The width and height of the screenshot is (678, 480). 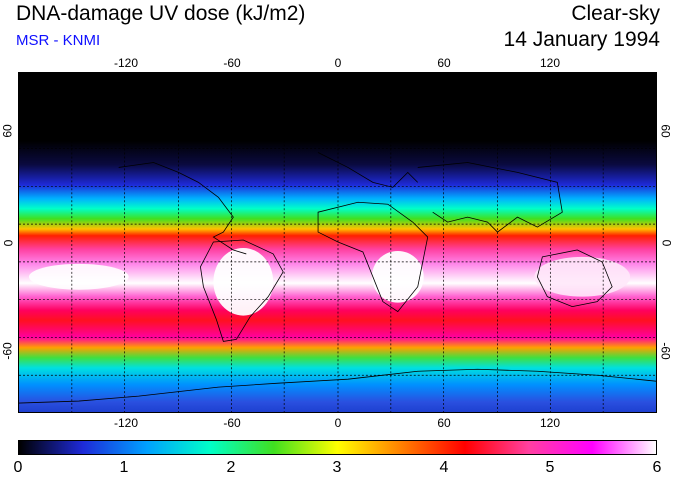 I want to click on lat-tick-right-2: 0, so click(x=666, y=243).